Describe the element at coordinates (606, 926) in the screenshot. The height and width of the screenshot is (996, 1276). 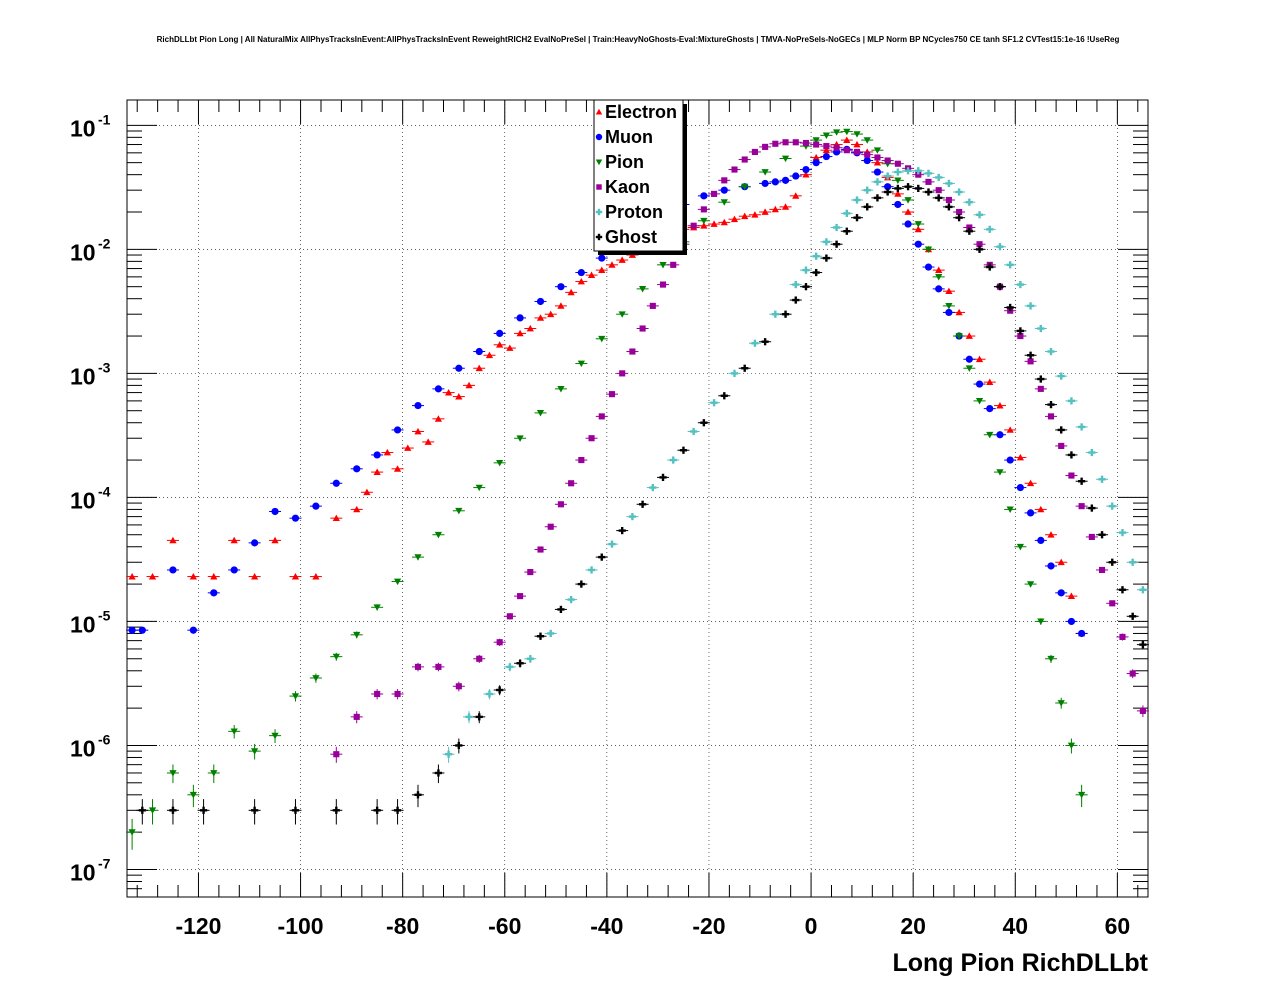
I see `x-tick-label: -40` at that location.